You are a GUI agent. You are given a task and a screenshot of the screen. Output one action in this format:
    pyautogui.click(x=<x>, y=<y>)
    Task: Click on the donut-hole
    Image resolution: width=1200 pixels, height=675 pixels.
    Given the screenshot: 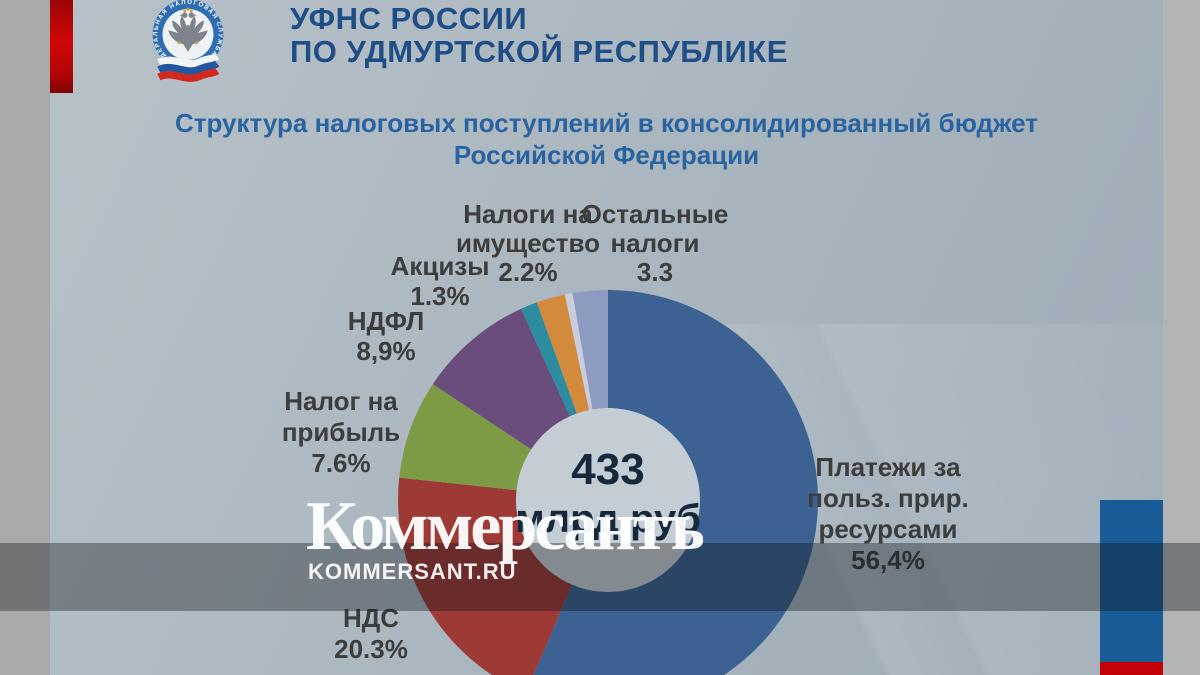 What is the action you would take?
    pyautogui.click(x=608, y=500)
    